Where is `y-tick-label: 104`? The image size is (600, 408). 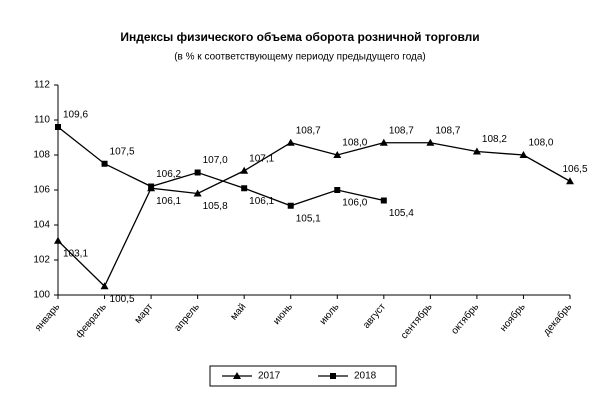 y-tick-label: 104 is located at coordinates (41, 225).